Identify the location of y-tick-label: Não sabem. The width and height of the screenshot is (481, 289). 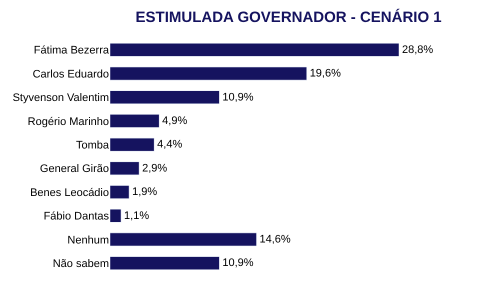
(80, 264).